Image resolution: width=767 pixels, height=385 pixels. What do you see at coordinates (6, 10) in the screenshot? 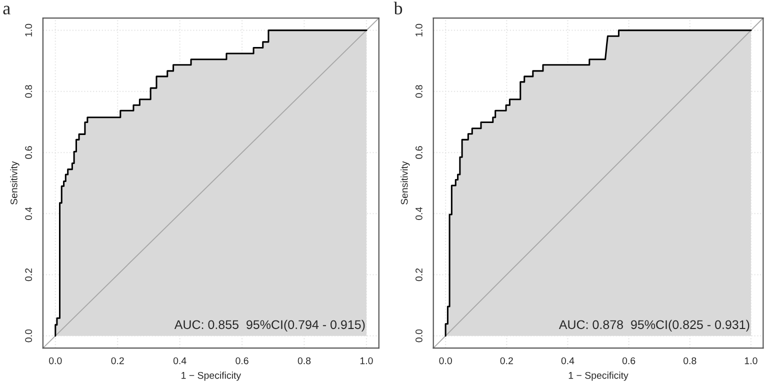
I see `chart-title: a` at bounding box center [6, 10].